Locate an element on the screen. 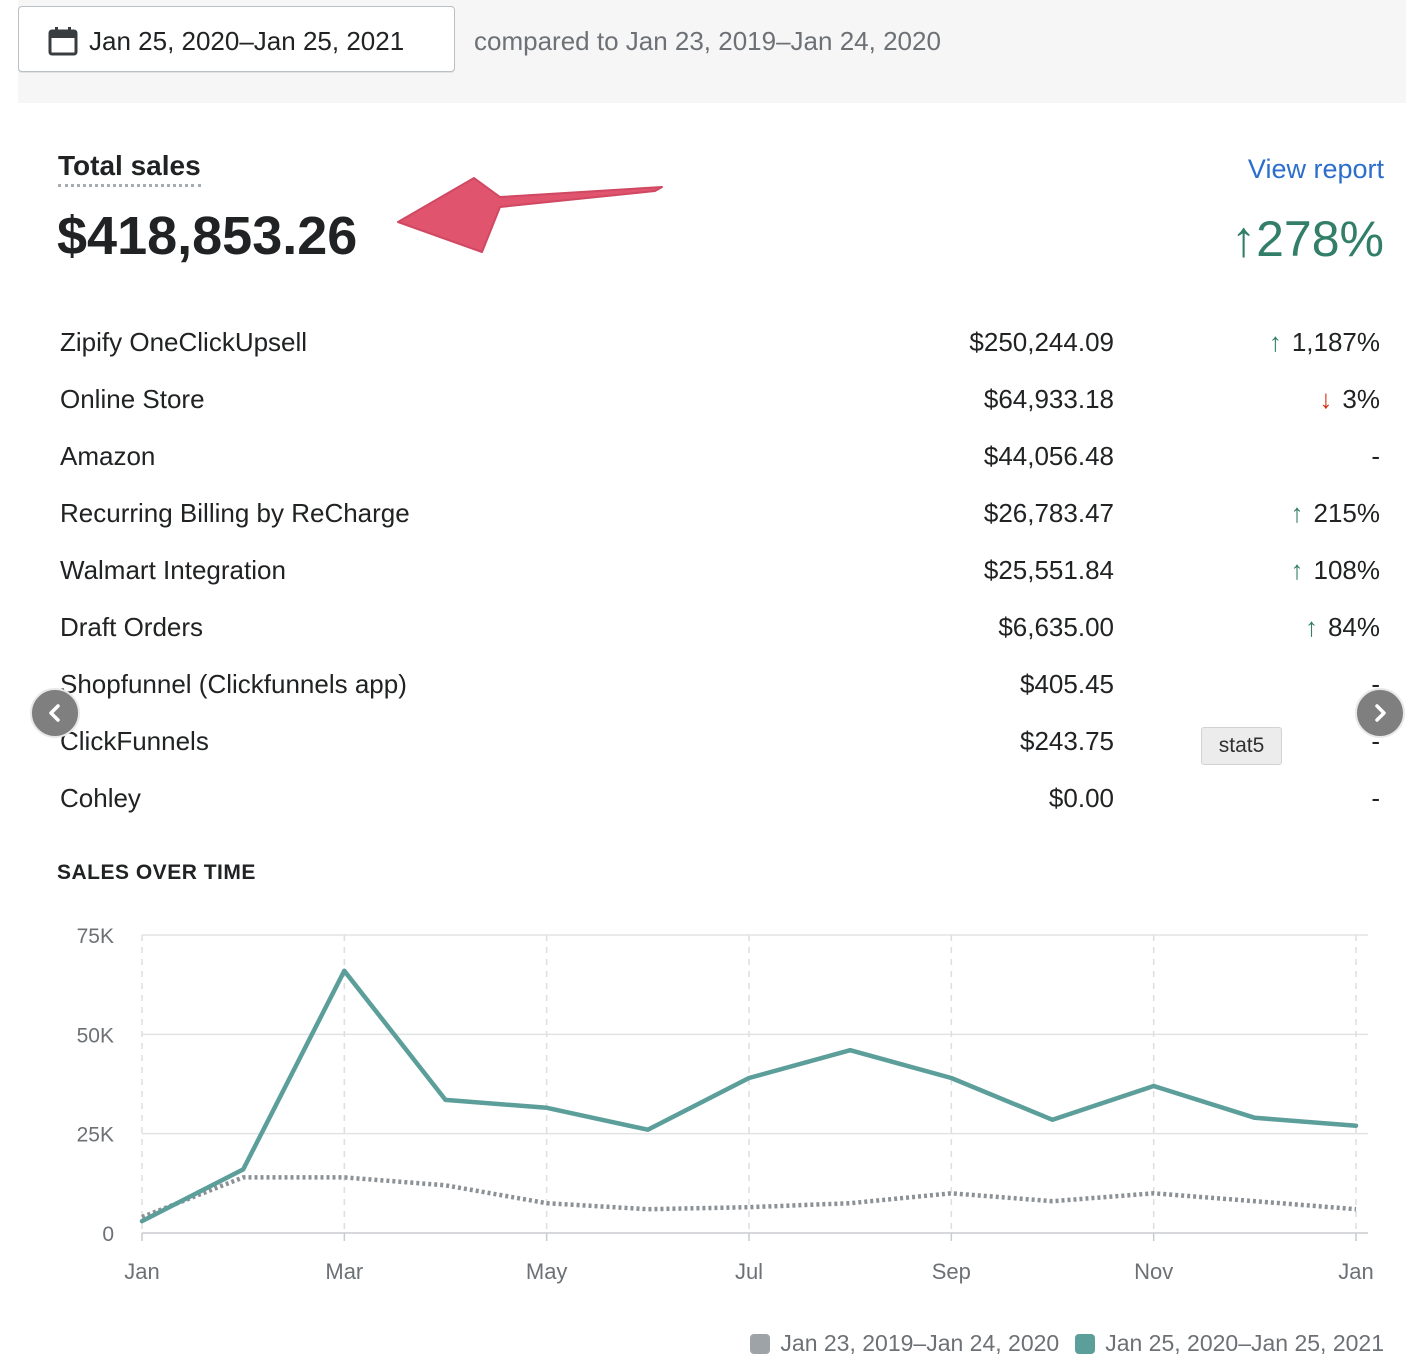 Image resolution: width=1406 pixels, height=1370 pixels. previous-button is located at coordinates (55, 713).